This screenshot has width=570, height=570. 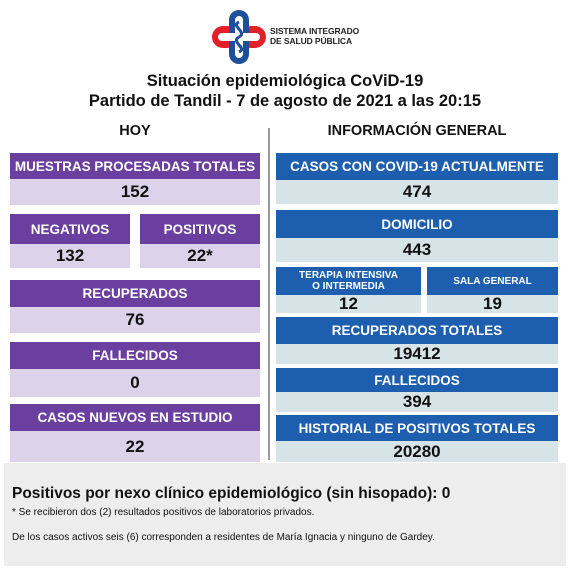 What do you see at coordinates (417, 192) in the screenshot?
I see `casos-actuales-value: 474` at bounding box center [417, 192].